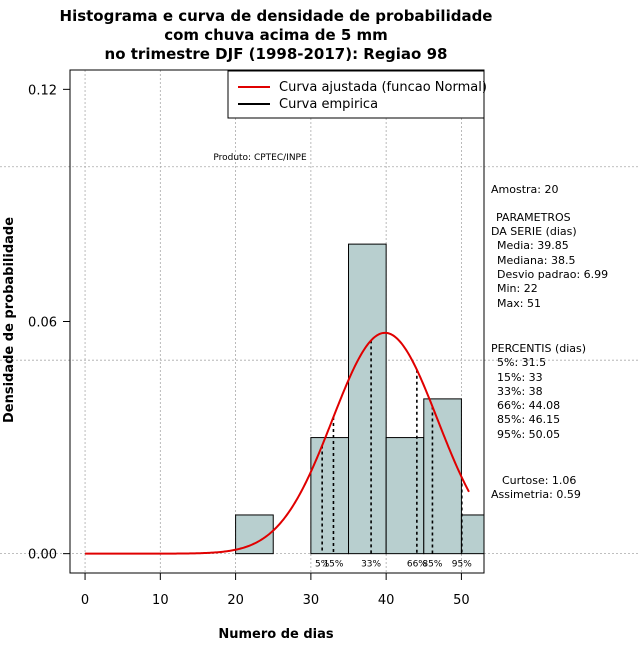  What do you see at coordinates (520, 377) in the screenshot?
I see `stat-p15: 15%: 33` at bounding box center [520, 377].